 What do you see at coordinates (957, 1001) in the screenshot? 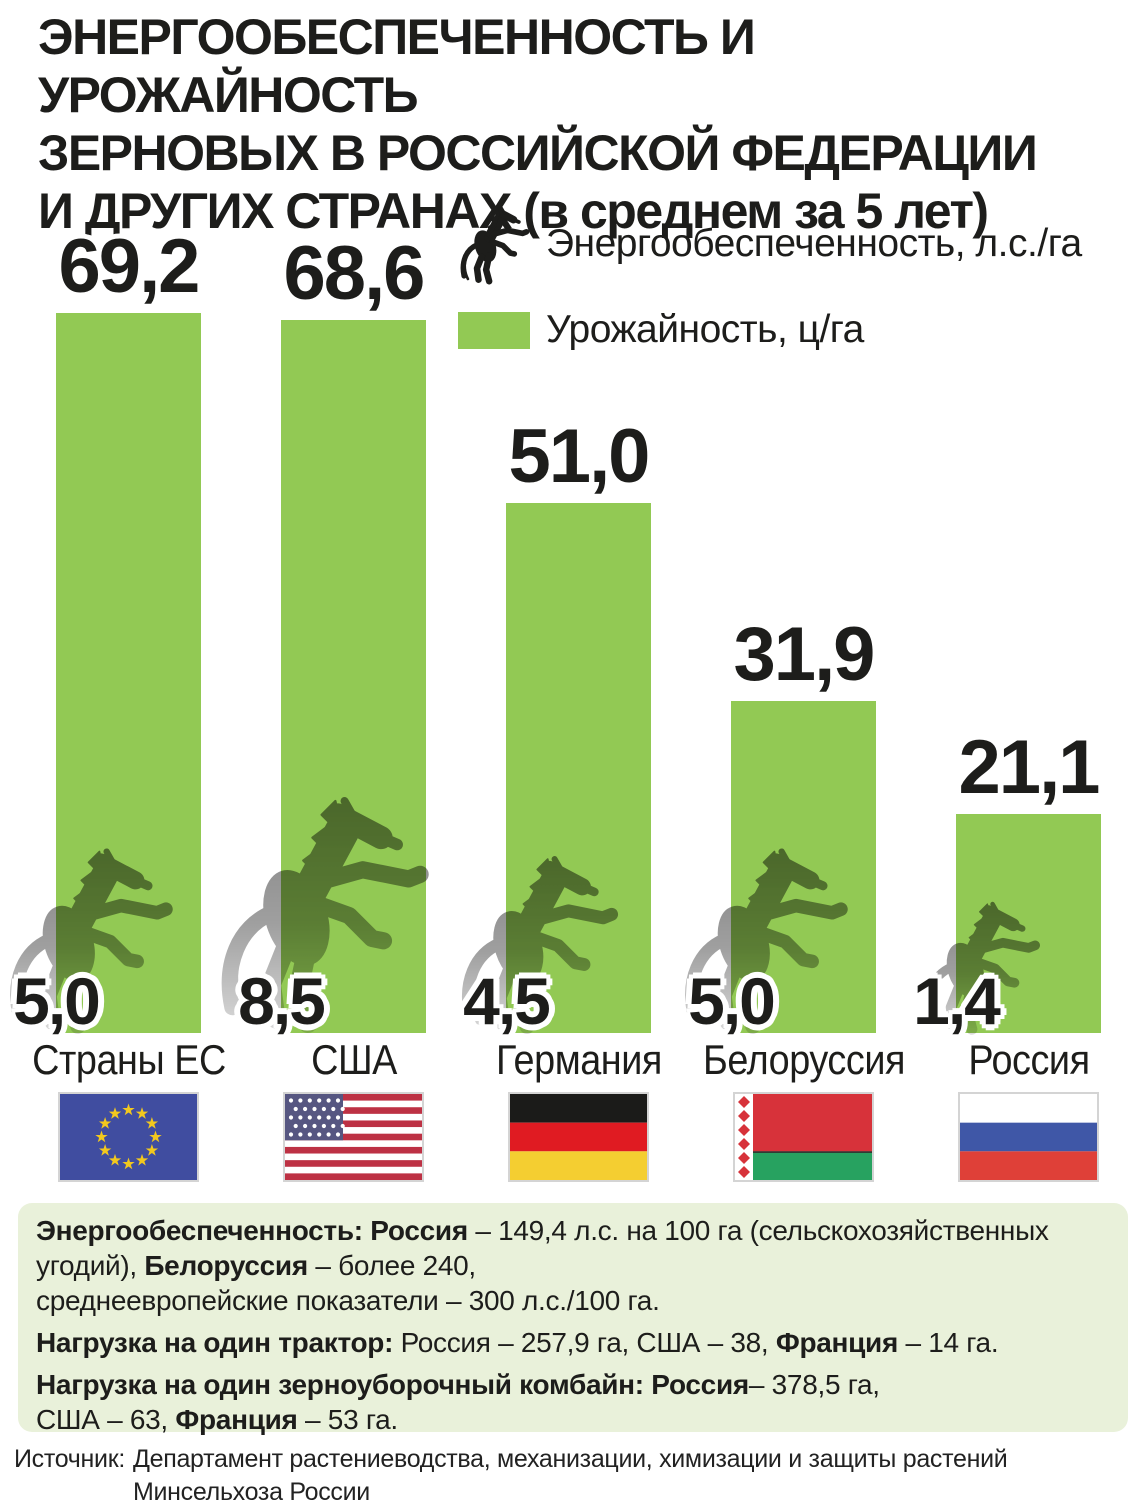
I see `horsepower-value-label: 1,4` at bounding box center [957, 1001].